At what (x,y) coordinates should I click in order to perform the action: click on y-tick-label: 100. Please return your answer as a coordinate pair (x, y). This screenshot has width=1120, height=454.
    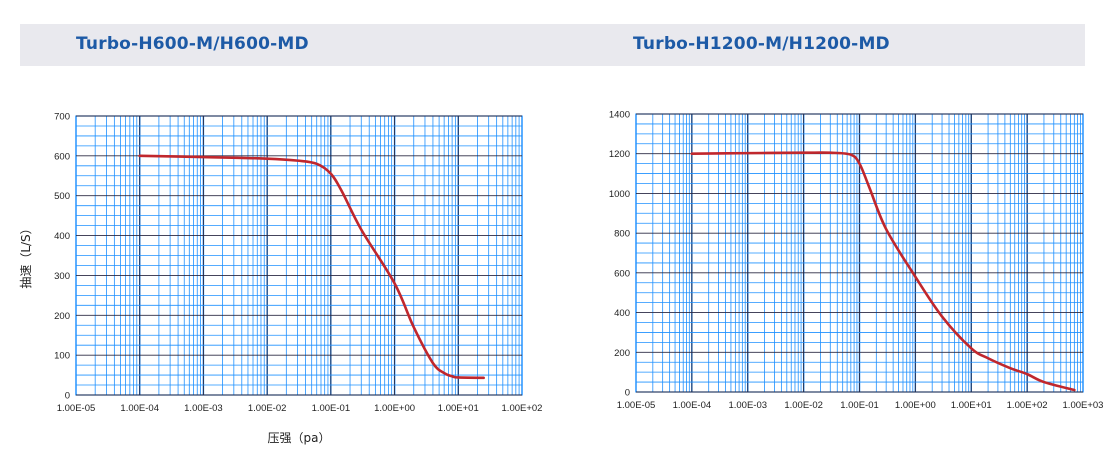
    Looking at the image, I should click on (62, 356).